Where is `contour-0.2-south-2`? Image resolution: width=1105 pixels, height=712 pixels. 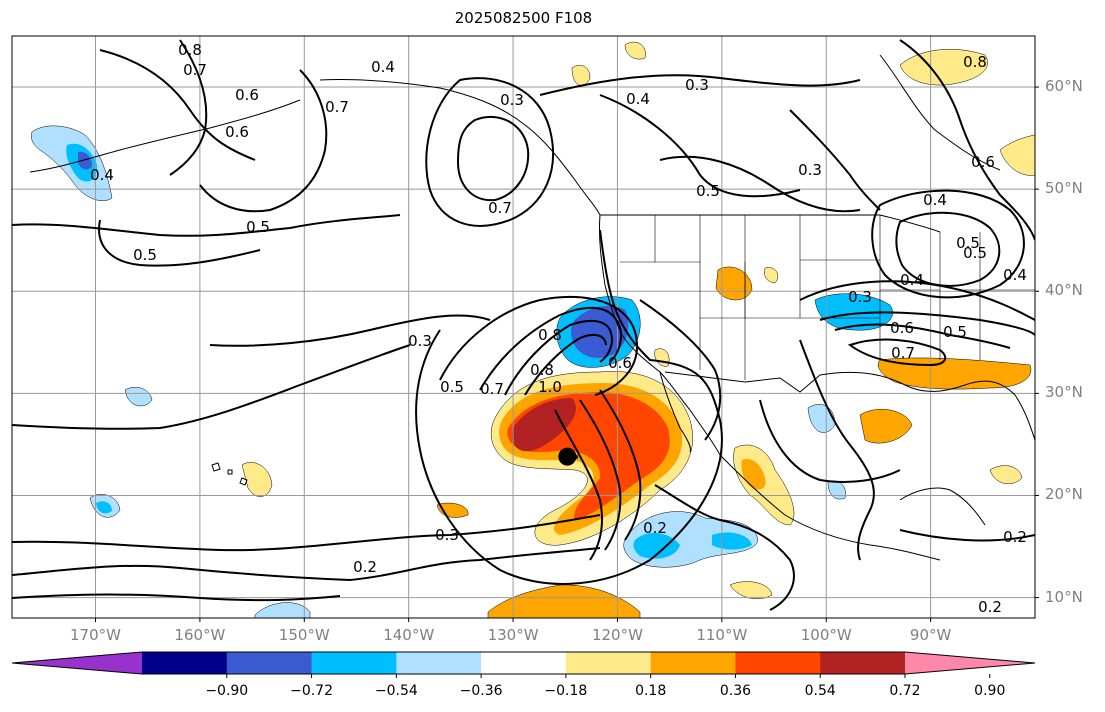 contour-0.2-south-2 is located at coordinates (176, 597).